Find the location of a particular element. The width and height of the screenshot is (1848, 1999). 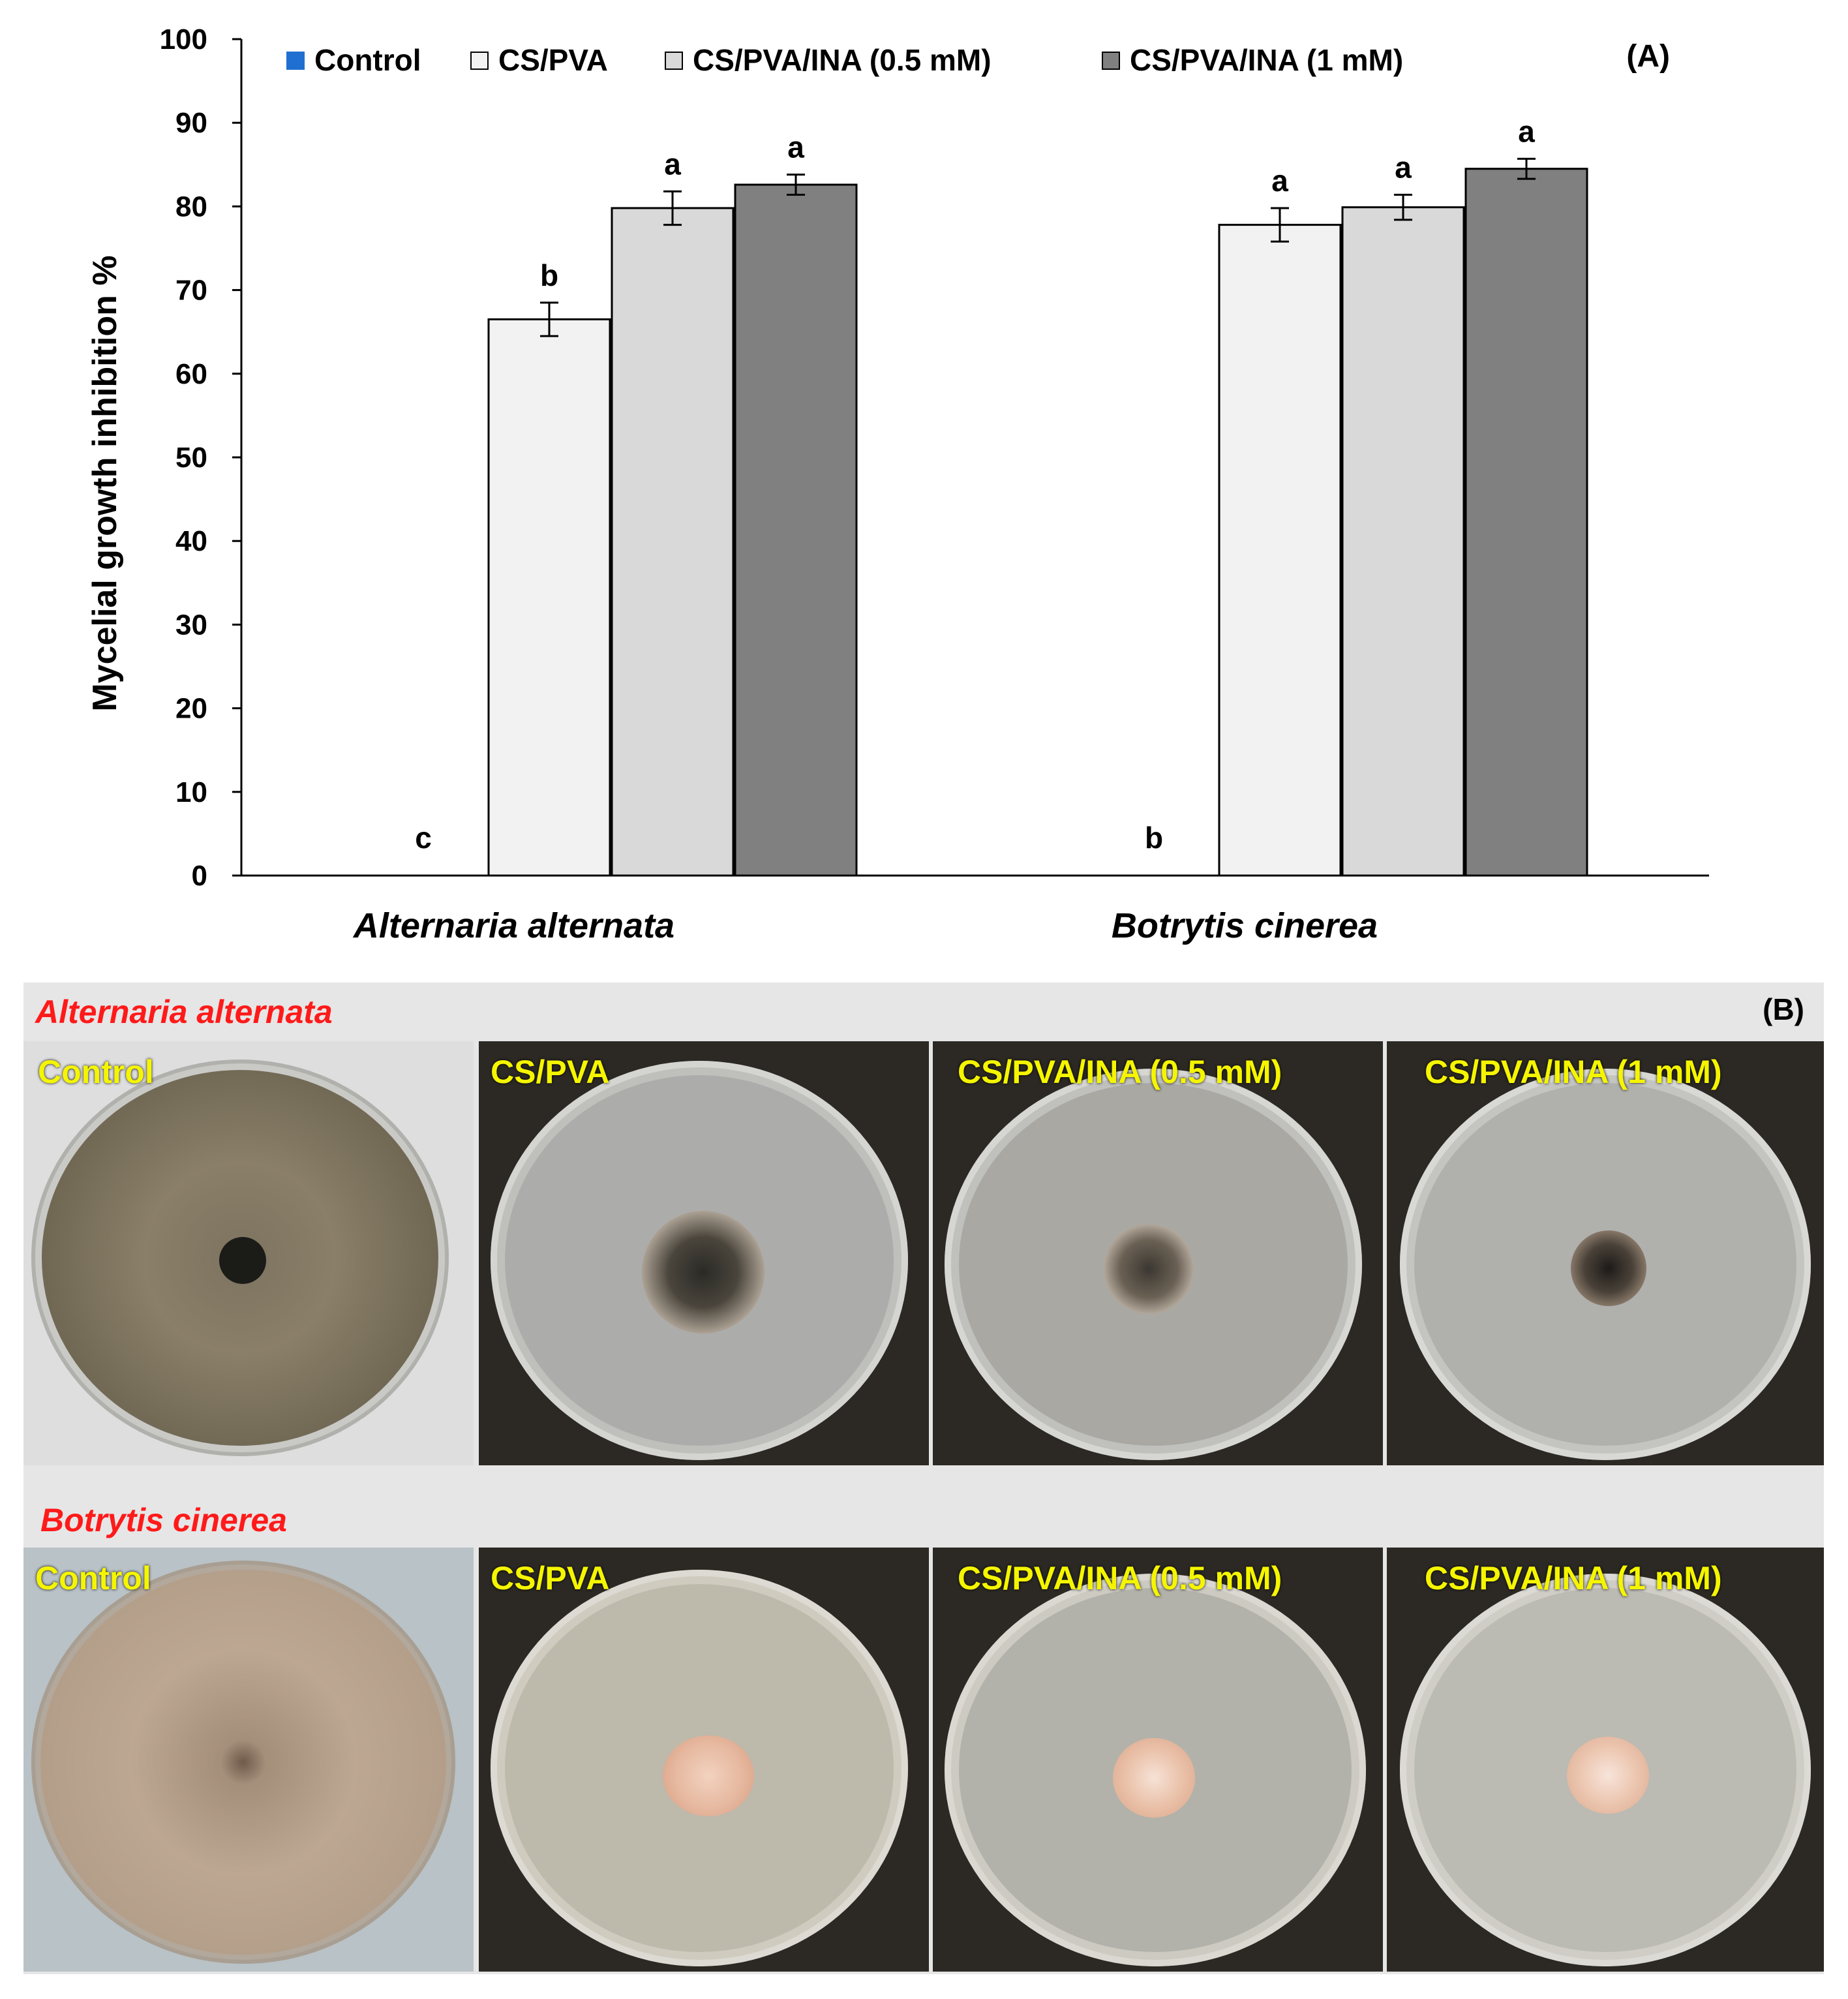

legend-label: CS/PVA/INA (0.5 mM) is located at coordinates (842, 60).